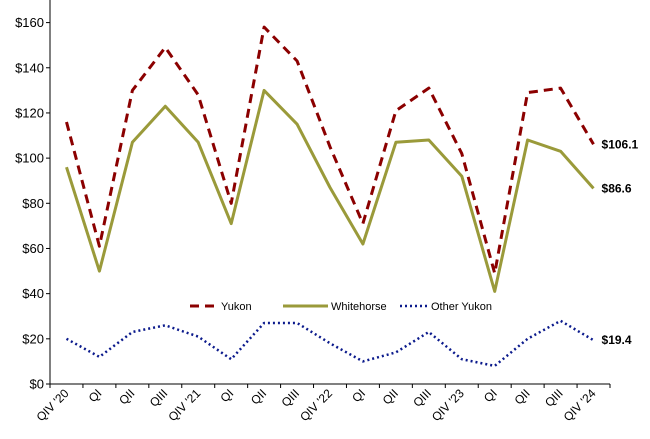 This screenshot has height=439, width=650. Describe the element at coordinates (37, 384) in the screenshot. I see `y-tick-label: $0` at that location.